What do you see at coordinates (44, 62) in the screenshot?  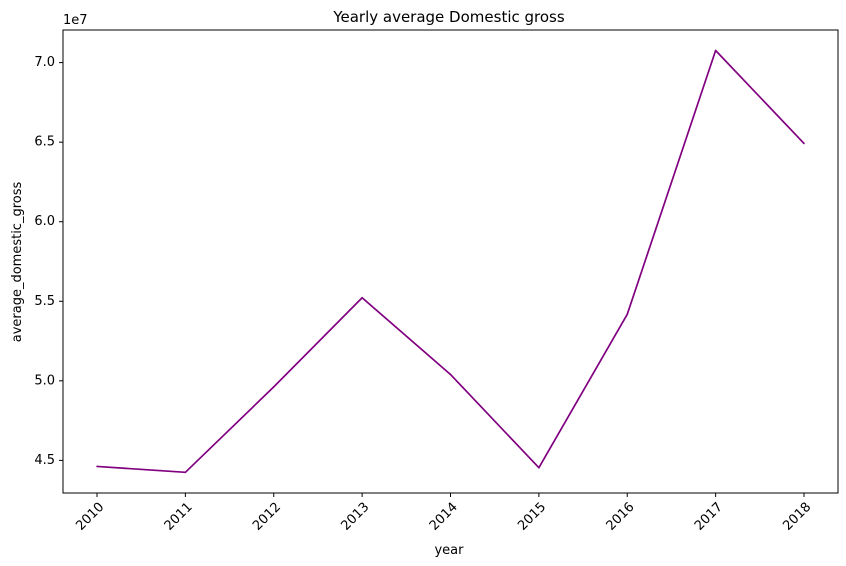 I see `y-tick-label: 7.0` at bounding box center [44, 62].